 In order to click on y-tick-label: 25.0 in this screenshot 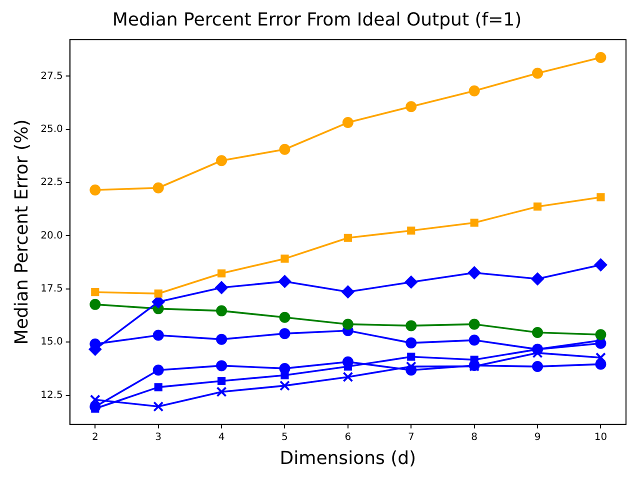, I will do `click(51, 129)`.